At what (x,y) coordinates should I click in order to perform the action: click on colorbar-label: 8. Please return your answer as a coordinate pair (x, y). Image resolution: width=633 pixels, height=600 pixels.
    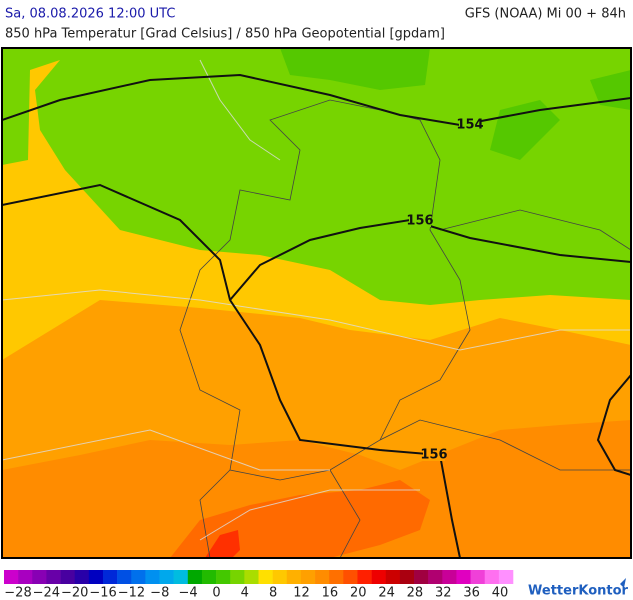
    Looking at the image, I should click on (273, 593).